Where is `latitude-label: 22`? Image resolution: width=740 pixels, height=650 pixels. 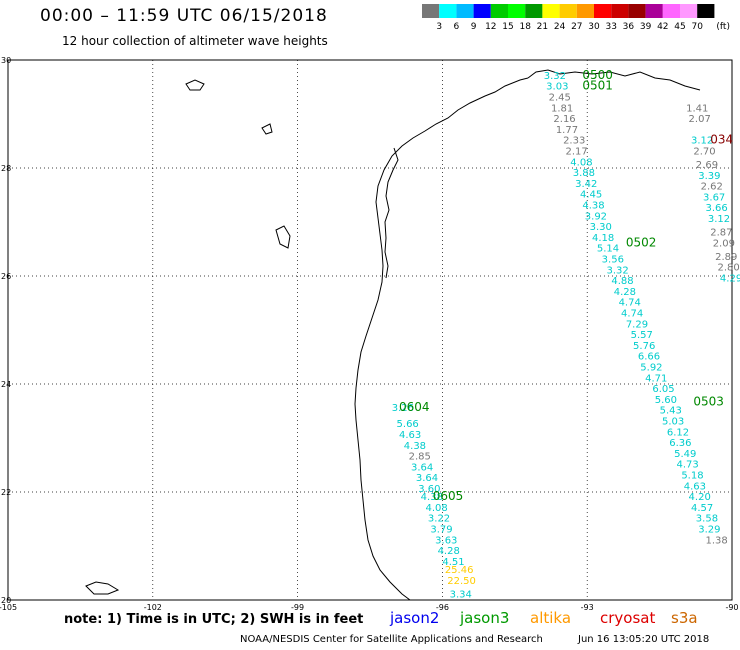 latitude-label: 22 is located at coordinates (6, 492).